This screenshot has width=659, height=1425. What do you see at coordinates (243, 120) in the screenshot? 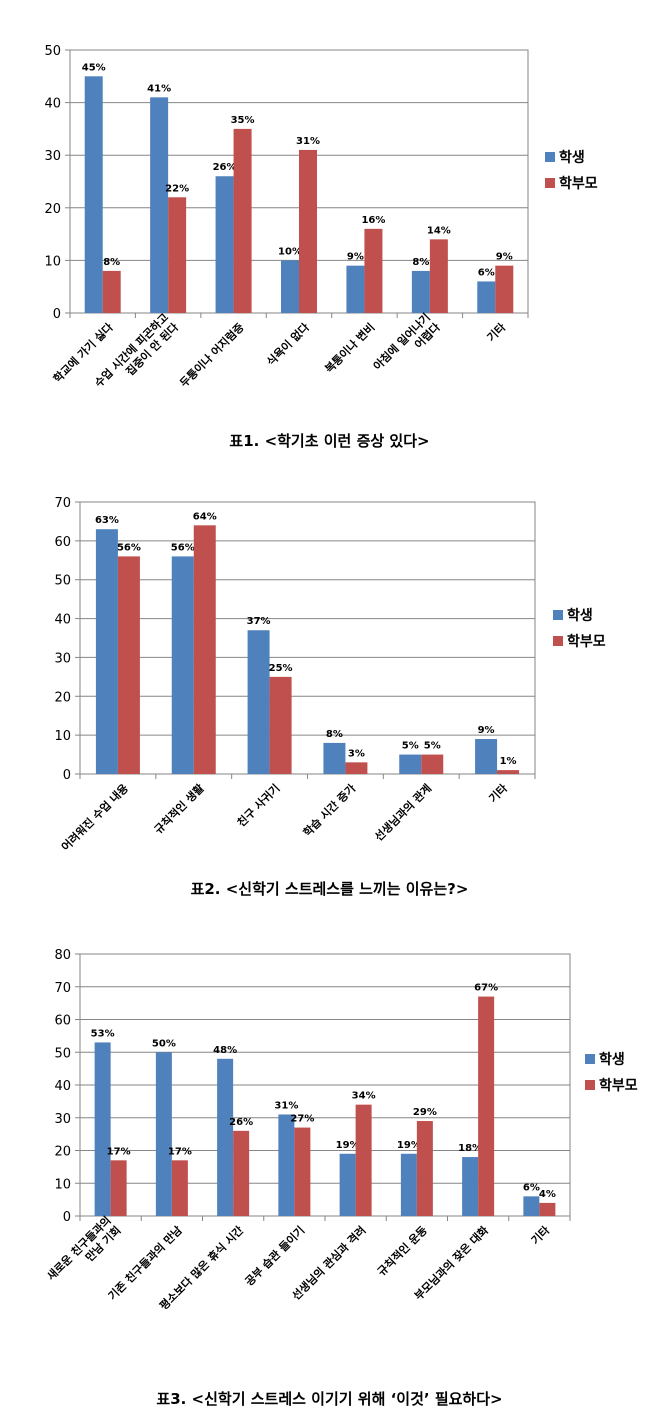
I see `data-label: 35%` at bounding box center [243, 120].